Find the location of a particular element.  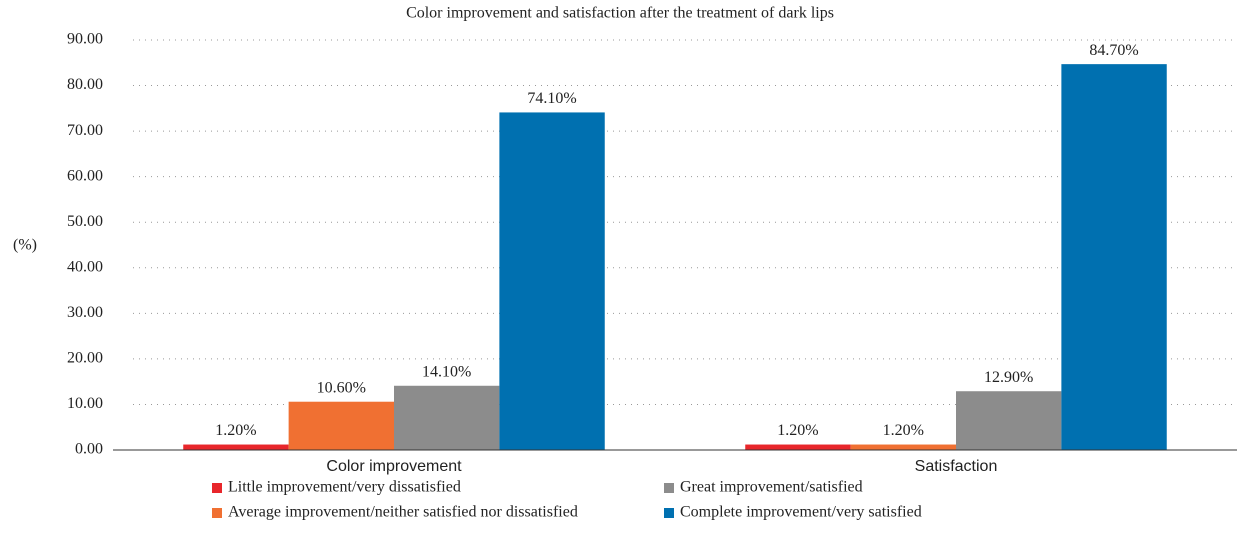

y-tick-label: 30.00 is located at coordinates (85, 312).